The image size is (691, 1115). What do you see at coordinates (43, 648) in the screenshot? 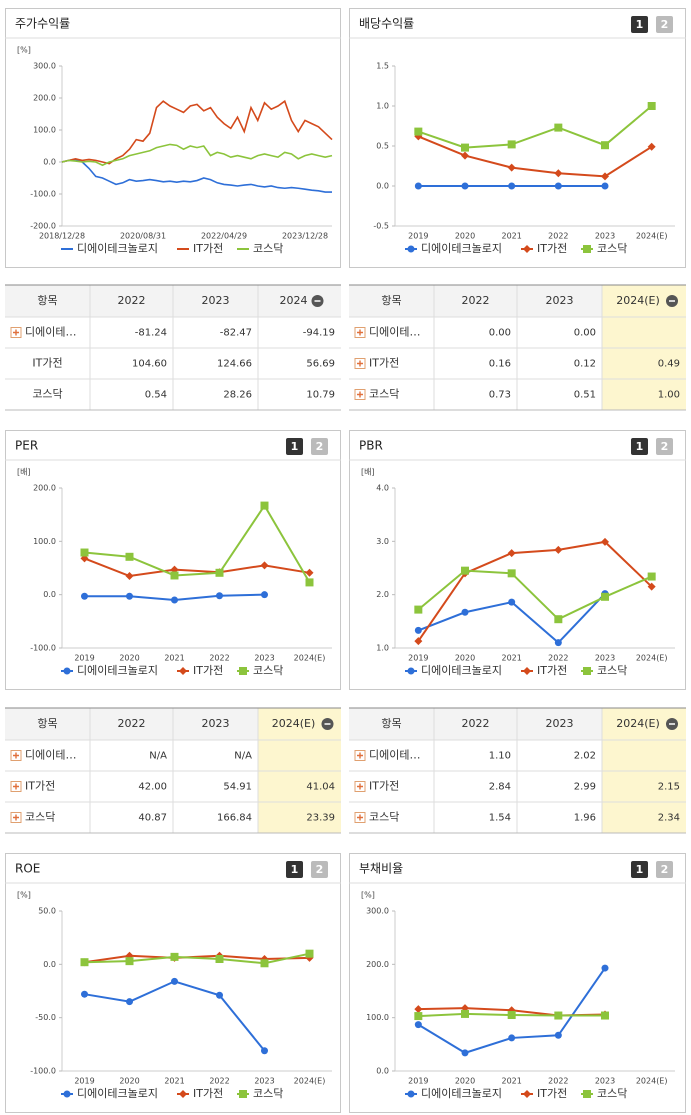
I see `y-tick-label: -100.0` at bounding box center [43, 648].